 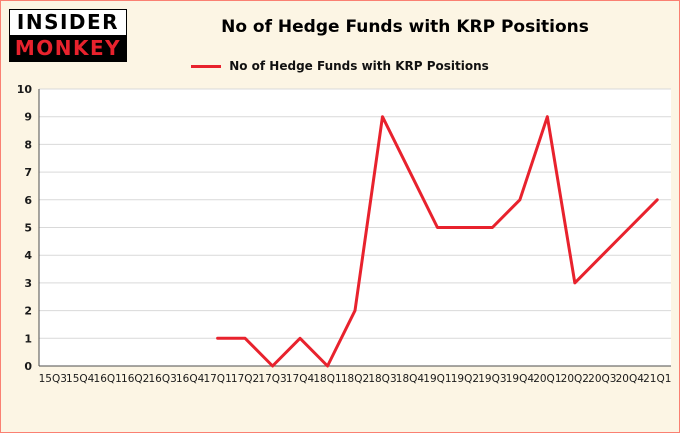 What do you see at coordinates (492, 379) in the screenshot?
I see `x-tick-label: 19Q3` at bounding box center [492, 379].